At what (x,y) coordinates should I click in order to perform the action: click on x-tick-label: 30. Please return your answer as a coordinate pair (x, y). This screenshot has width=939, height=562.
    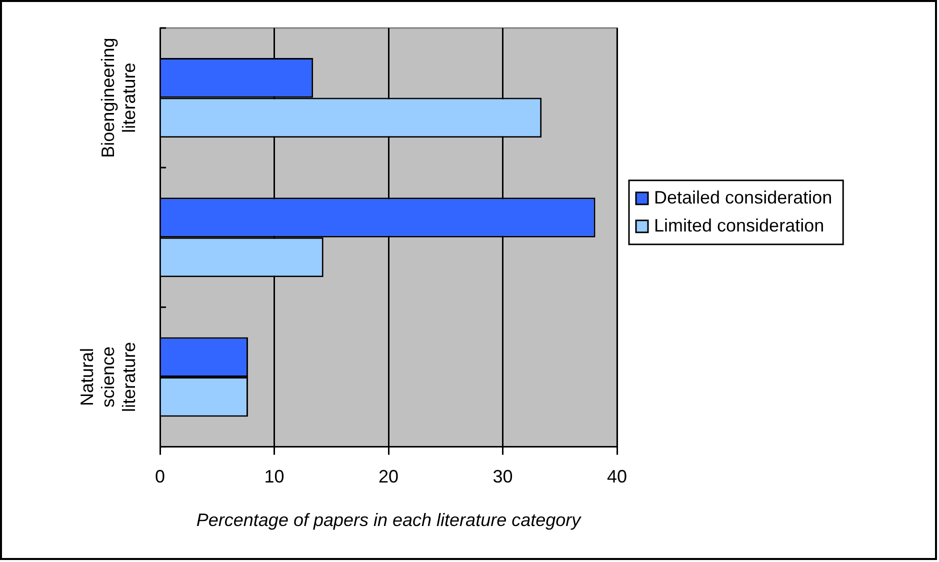
    Looking at the image, I should click on (502, 476).